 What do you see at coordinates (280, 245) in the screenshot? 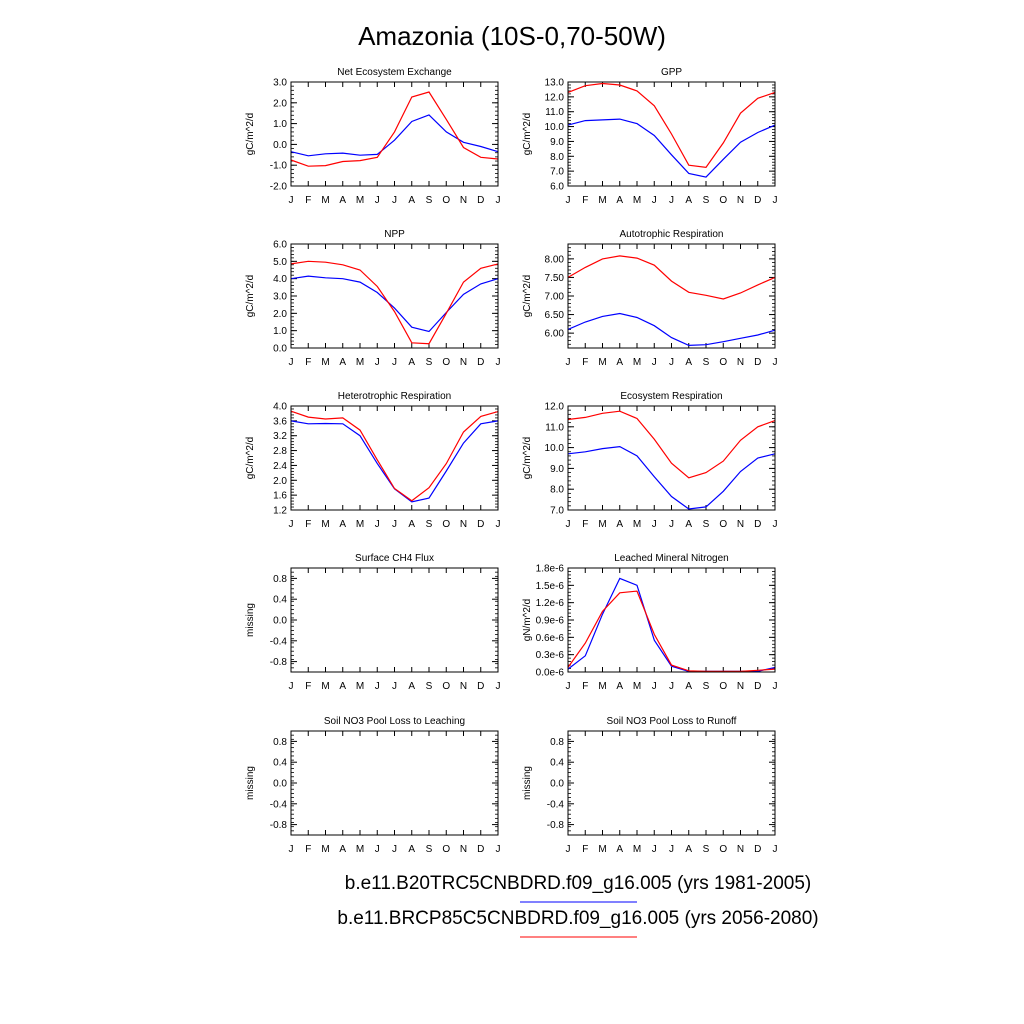
I see `y-tick-label: 6.0` at bounding box center [280, 245].